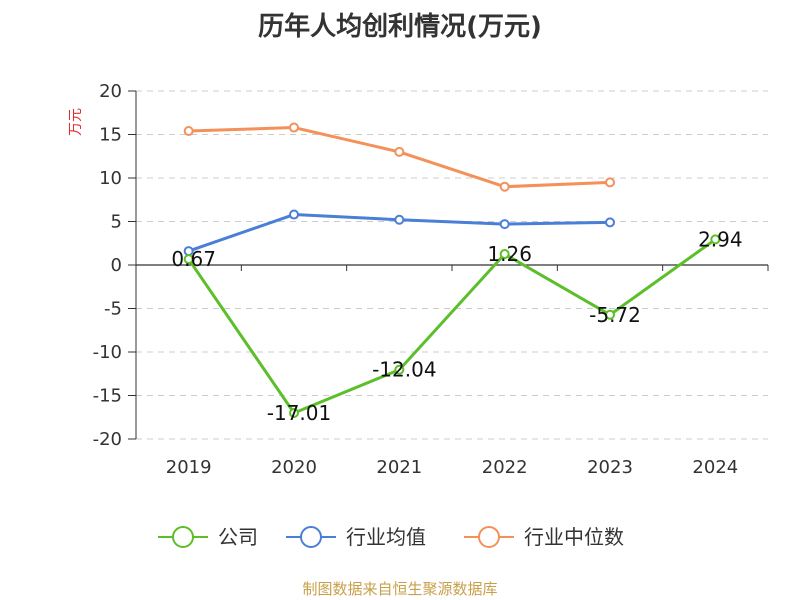 The image size is (800, 600). What do you see at coordinates (107, 352) in the screenshot?
I see `y-tick-label: -10` at bounding box center [107, 352].